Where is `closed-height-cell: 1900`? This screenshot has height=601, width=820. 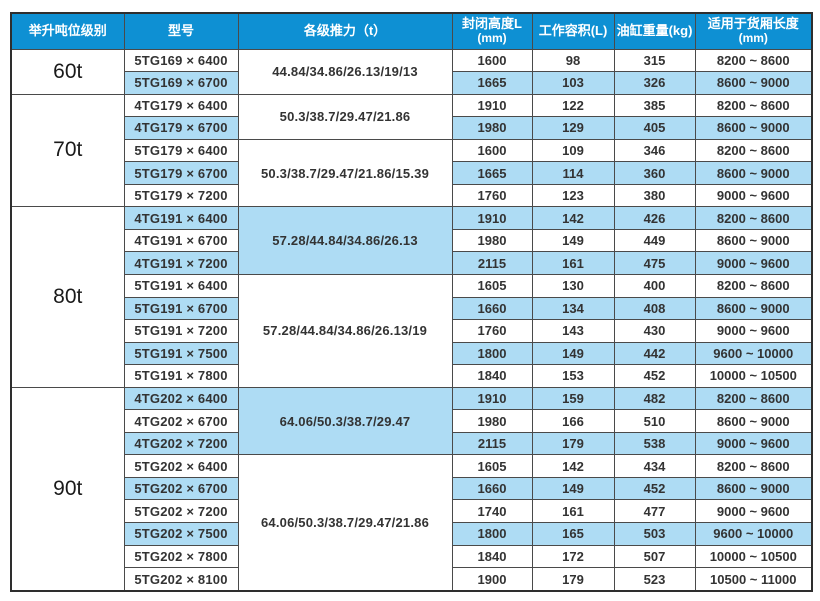 closed-height-cell: 1900 is located at coordinates (492, 579).